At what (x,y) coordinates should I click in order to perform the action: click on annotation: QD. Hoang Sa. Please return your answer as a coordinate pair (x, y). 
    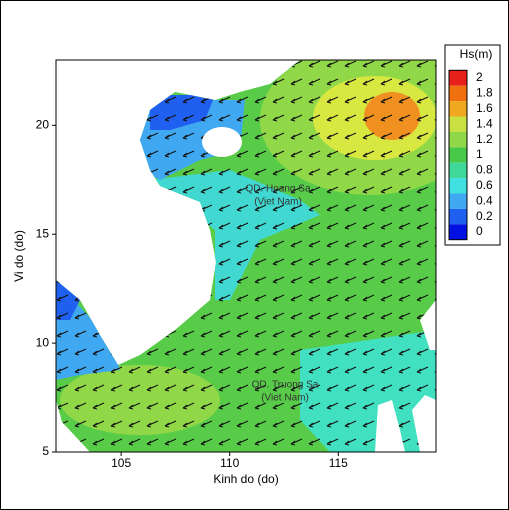
    Looking at the image, I should click on (277, 189).